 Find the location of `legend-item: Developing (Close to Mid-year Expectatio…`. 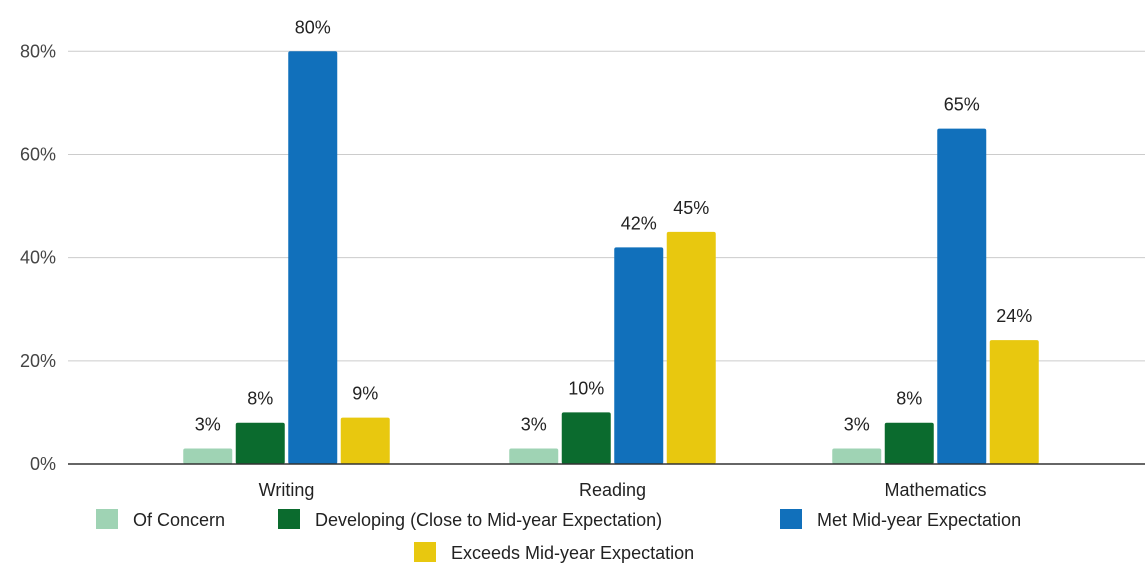

legend-item: Developing (Close to Mid-year Expectatio… is located at coordinates (470, 519).